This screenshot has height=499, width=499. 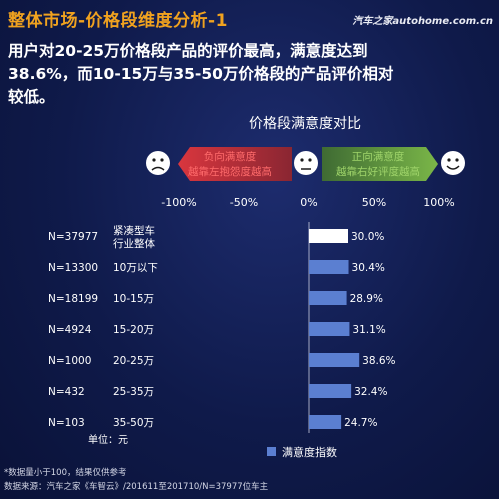 I want to click on bar-value-label: 30.0%, so click(x=367, y=237).